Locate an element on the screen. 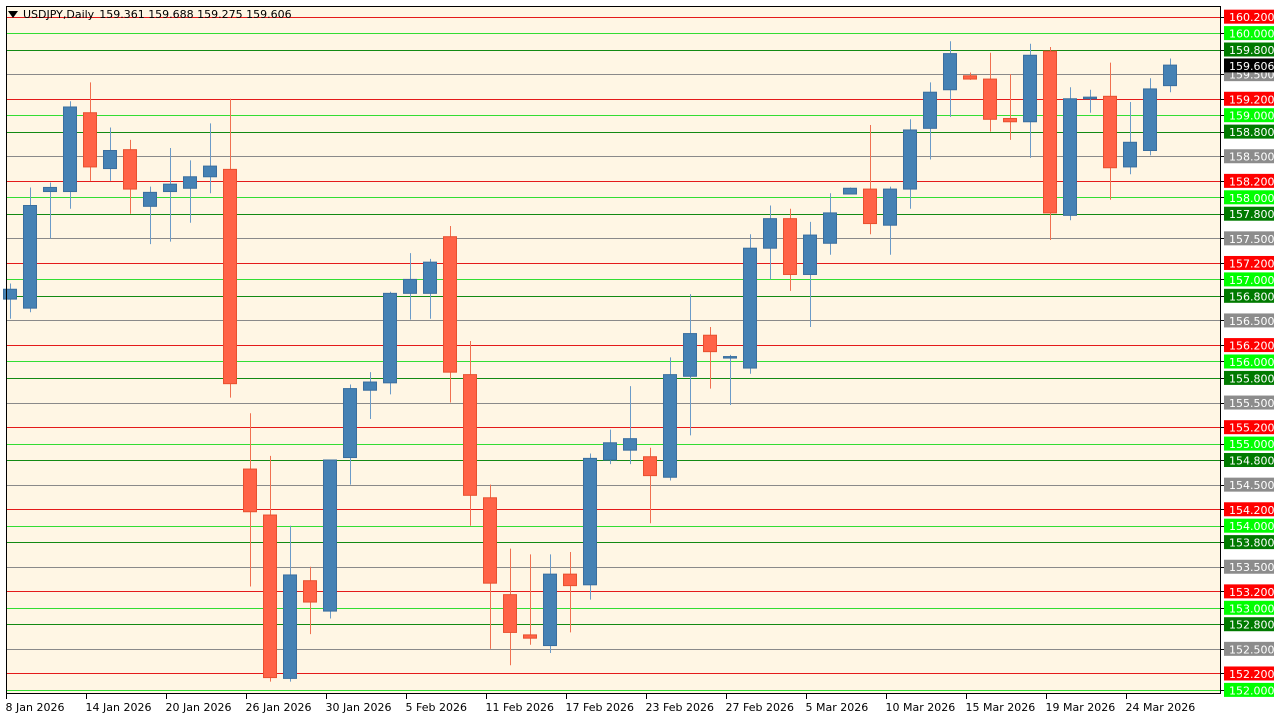 The image size is (1282, 724). price-label: 156.800 is located at coordinates (1252, 296).